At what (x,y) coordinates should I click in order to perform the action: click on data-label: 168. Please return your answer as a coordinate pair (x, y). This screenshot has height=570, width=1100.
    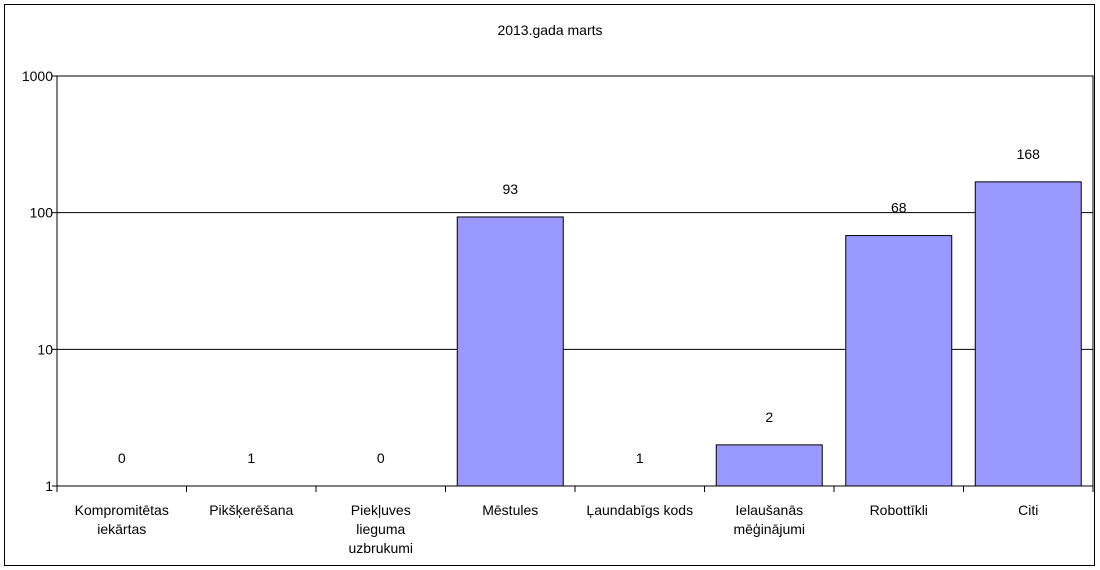
    Looking at the image, I should click on (1029, 154).